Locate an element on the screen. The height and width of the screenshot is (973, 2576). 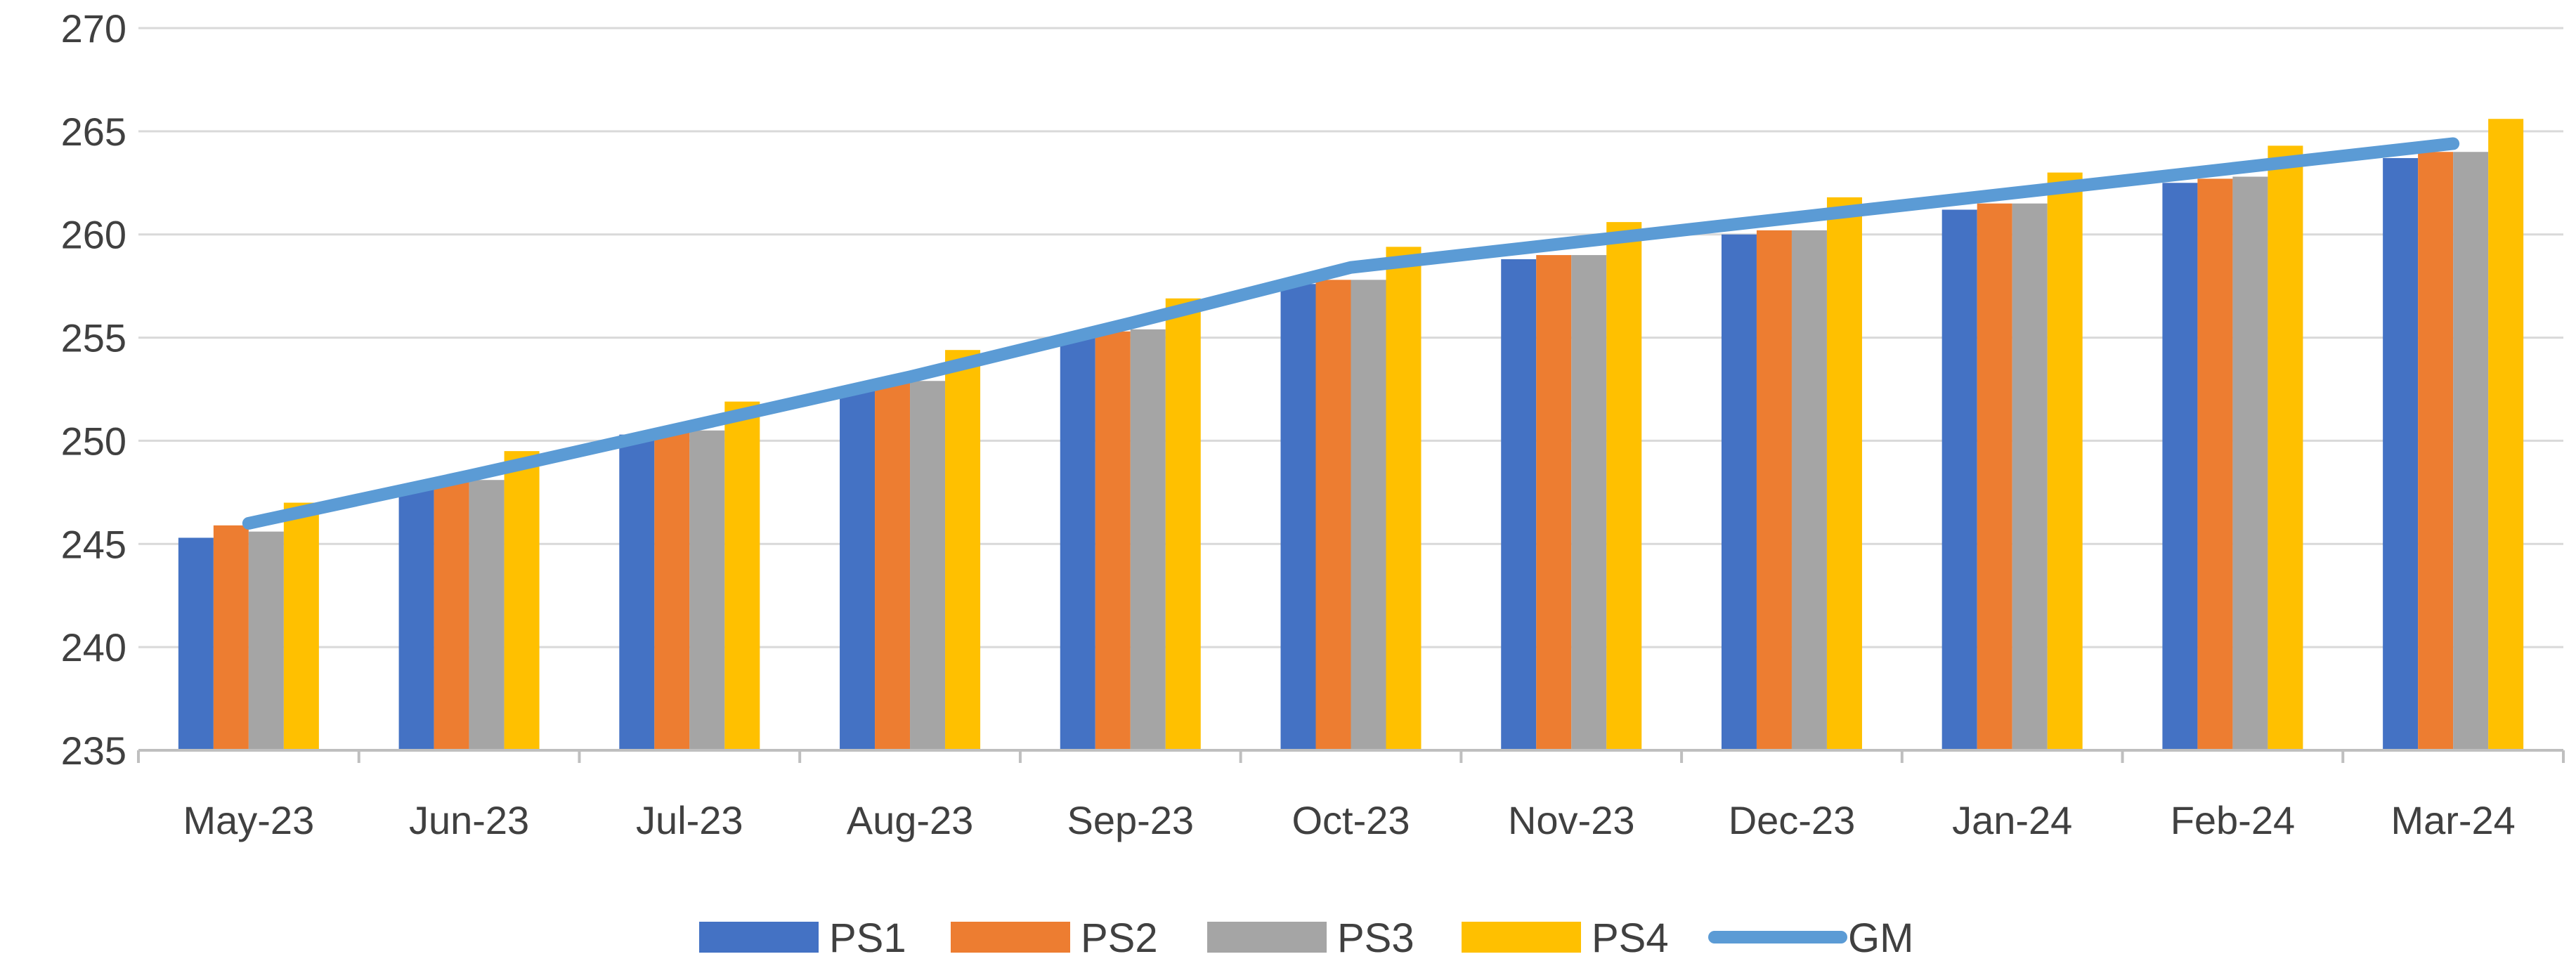
y-tick-label: 240 is located at coordinates (93, 647).